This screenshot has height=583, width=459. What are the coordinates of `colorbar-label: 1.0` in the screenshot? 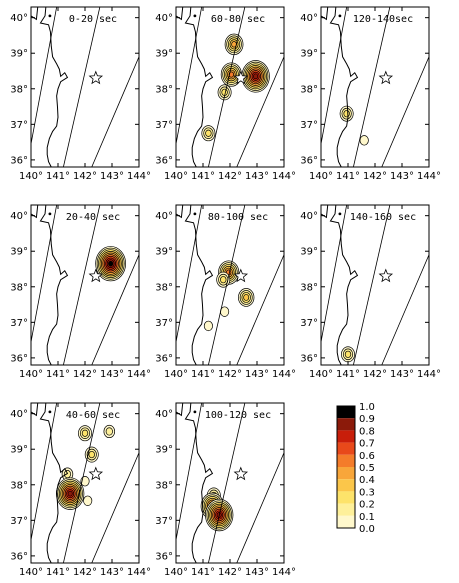 It's located at (367, 407).